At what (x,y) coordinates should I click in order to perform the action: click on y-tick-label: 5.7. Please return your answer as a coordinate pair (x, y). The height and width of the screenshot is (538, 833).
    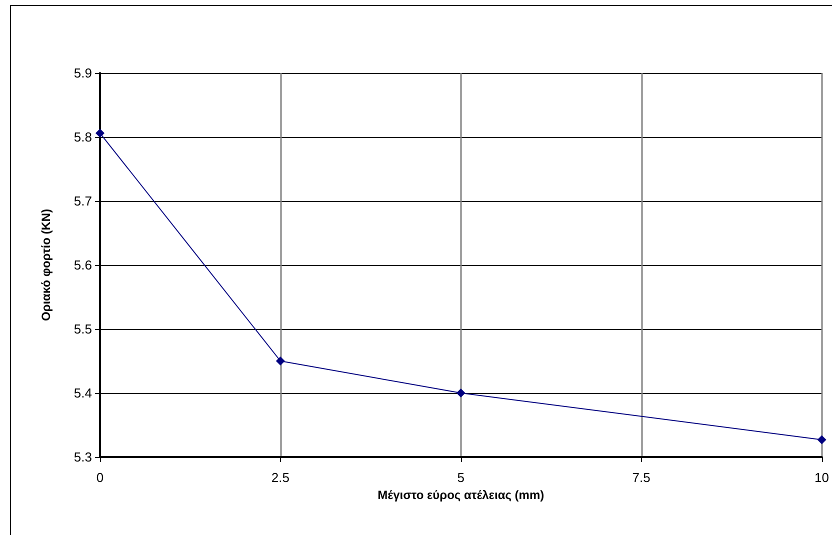
    Looking at the image, I should click on (83, 201).